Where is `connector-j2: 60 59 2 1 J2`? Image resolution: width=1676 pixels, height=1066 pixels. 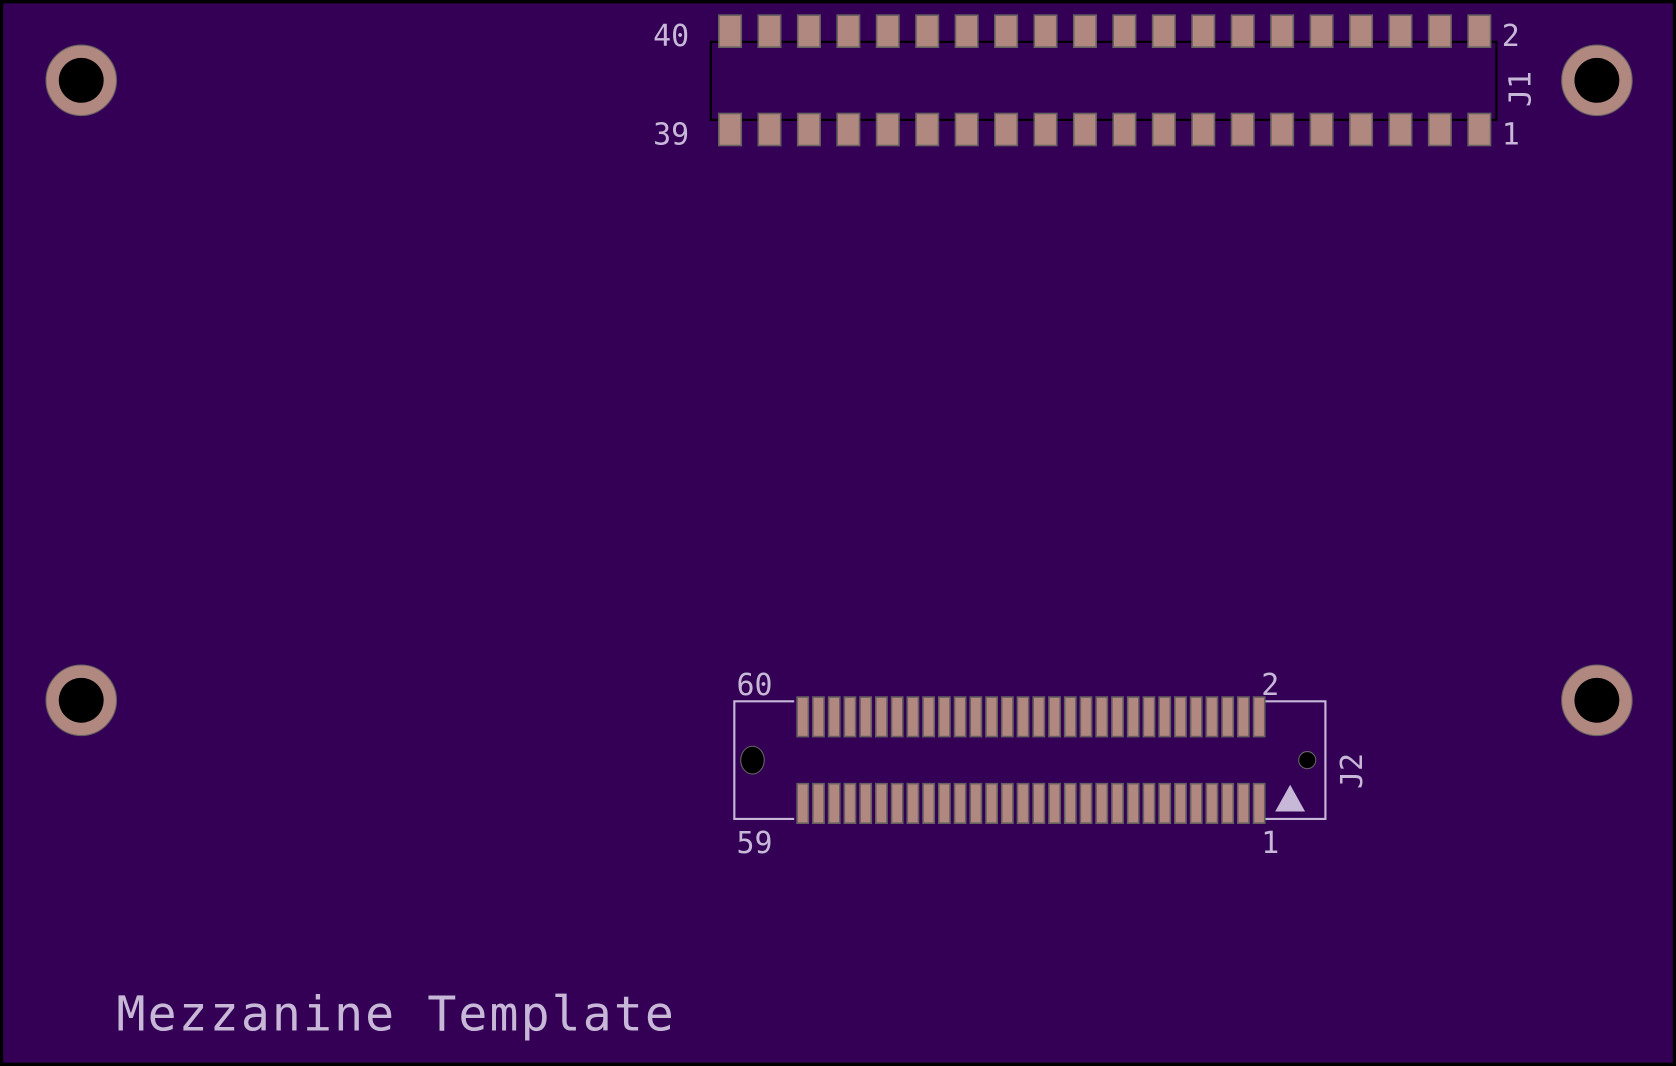
connector-j2: 60 59 2 1 J2 is located at coordinates (1051, 764).